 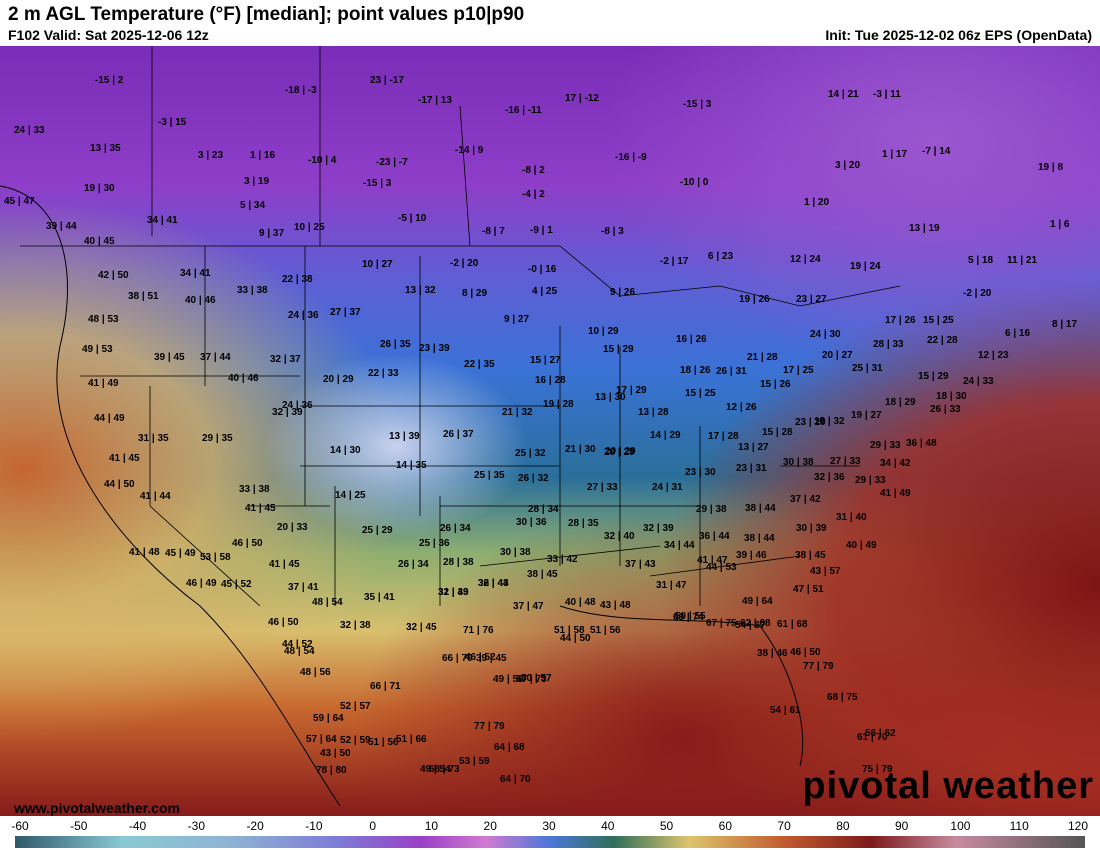 What do you see at coordinates (843, 94) in the screenshot?
I see `point-value-label: 14 | 21` at bounding box center [843, 94].